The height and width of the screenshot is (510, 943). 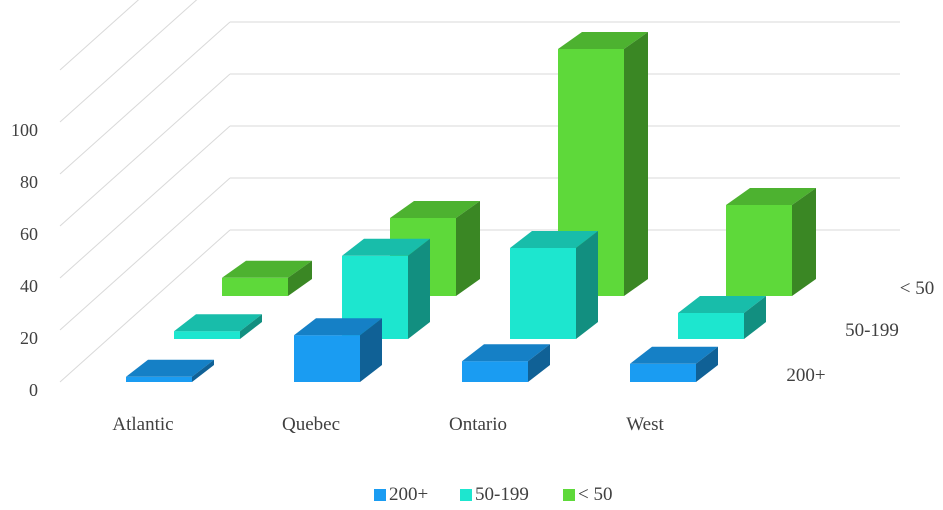 I want to click on y-tick-label: 20, so click(x=29, y=338).